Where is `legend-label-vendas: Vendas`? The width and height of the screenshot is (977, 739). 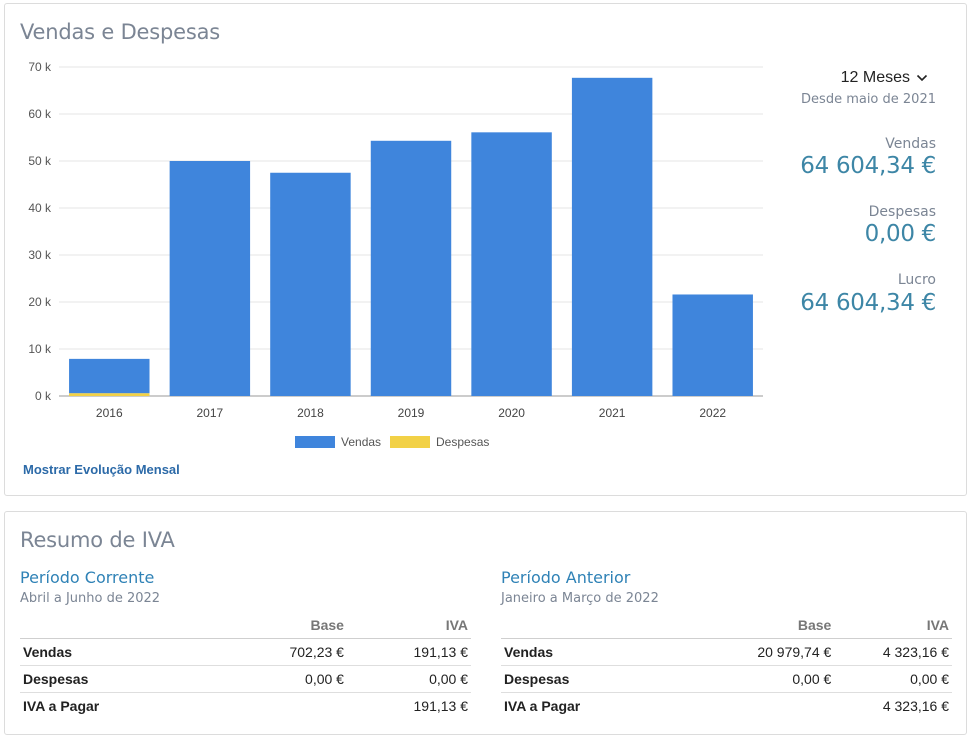
legend-label-vendas: Vendas is located at coordinates (361, 442).